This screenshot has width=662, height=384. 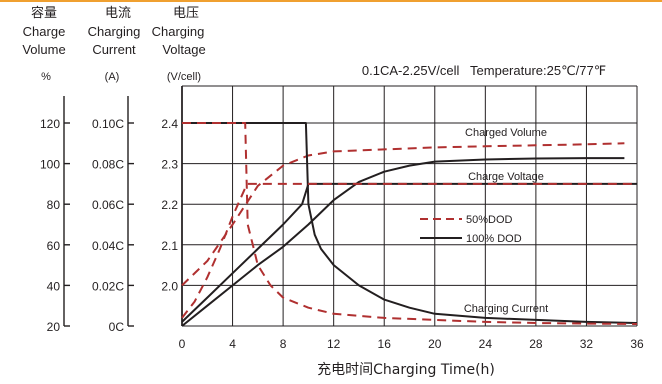 What do you see at coordinates (536, 344) in the screenshot?
I see `x-tick-label: 28` at bounding box center [536, 344].